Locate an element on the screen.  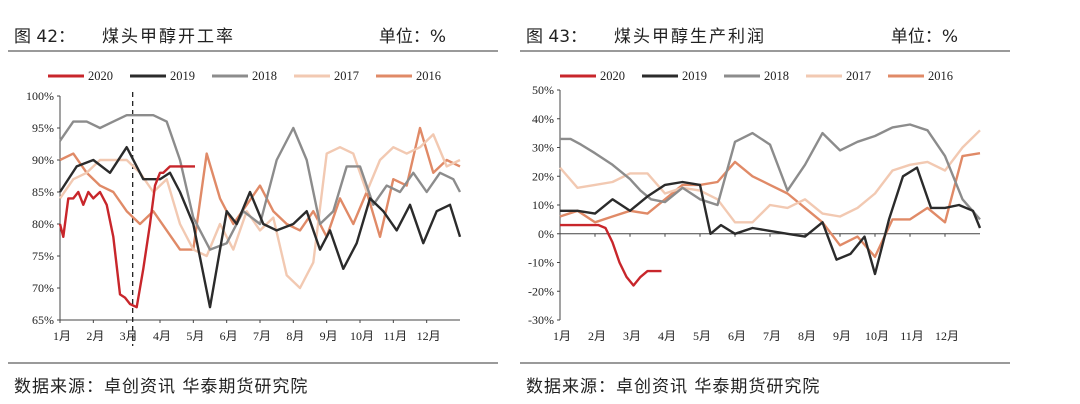
y-tick-label: 40% is located at coordinates (543, 119).